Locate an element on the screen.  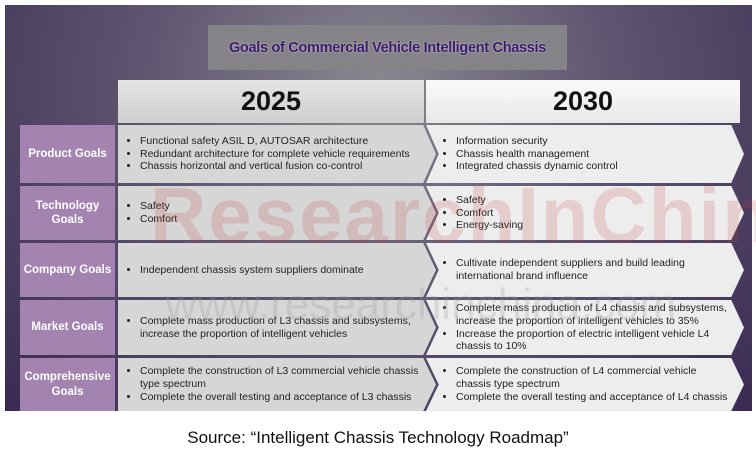
row-label: Technology Goals is located at coordinates (67, 213).